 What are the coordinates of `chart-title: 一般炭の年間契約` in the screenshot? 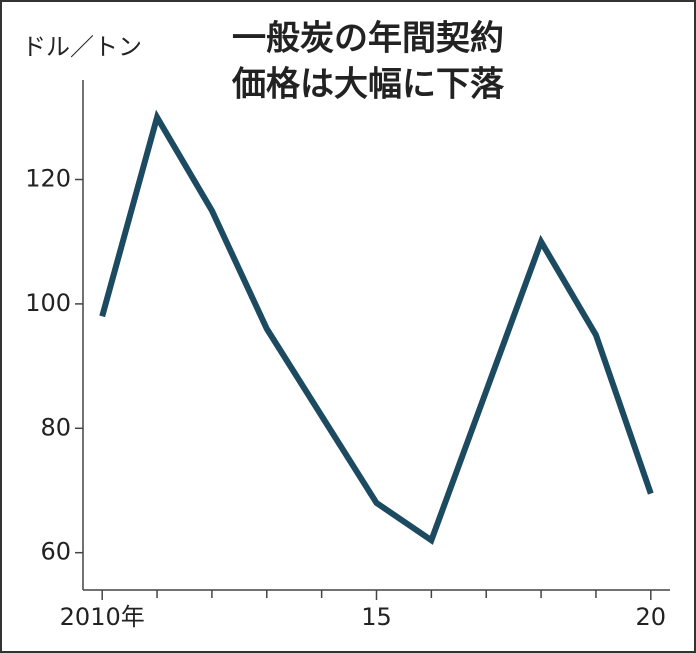 It's located at (368, 39).